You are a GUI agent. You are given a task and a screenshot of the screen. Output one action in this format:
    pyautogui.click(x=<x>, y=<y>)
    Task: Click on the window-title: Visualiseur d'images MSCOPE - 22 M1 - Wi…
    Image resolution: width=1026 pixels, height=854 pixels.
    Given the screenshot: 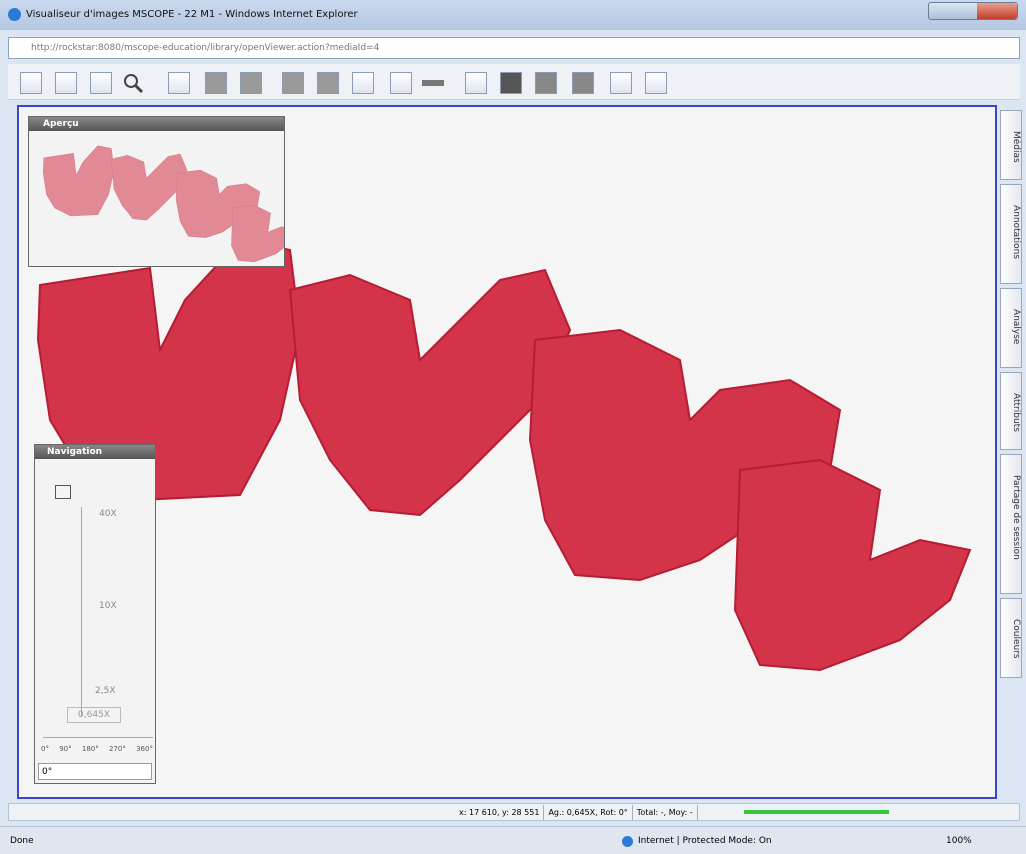 What is the action you would take?
    pyautogui.click(x=192, y=14)
    